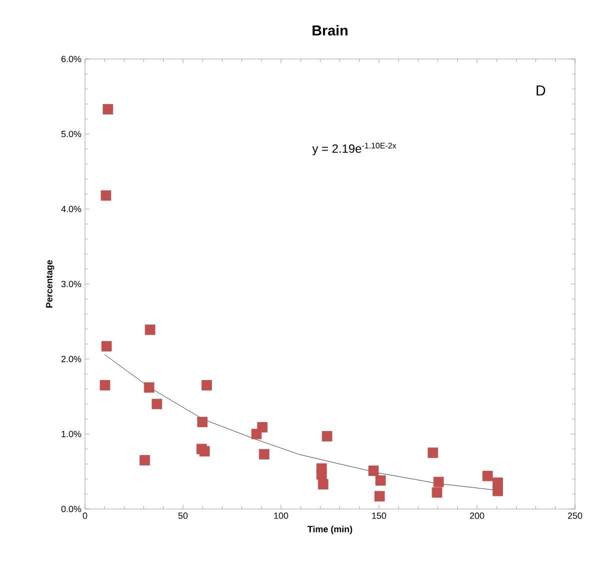 The height and width of the screenshot is (579, 595). I want to click on chart-title: Brain, so click(330, 30).